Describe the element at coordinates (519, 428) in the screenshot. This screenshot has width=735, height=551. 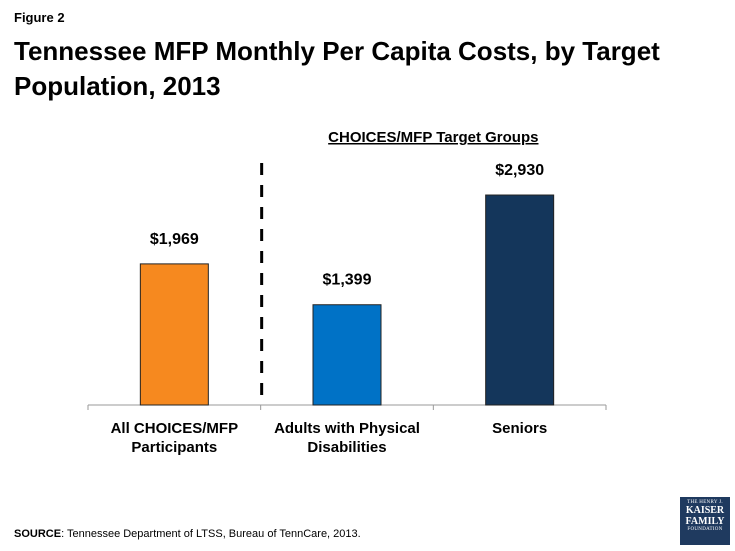
I see `category-label: Seniors` at that location.